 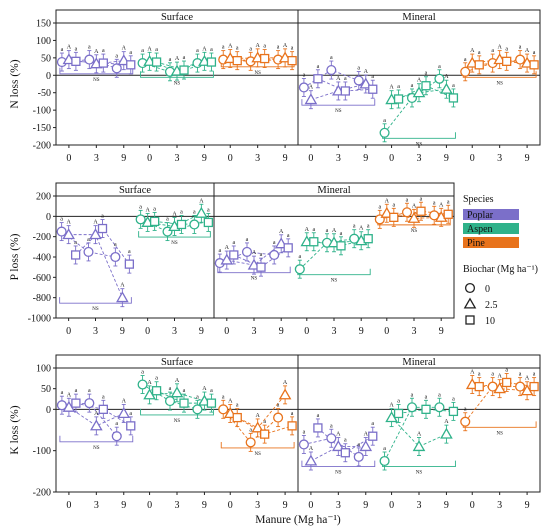 I want to click on strip-label-surface: Surface, so click(x=177, y=17).